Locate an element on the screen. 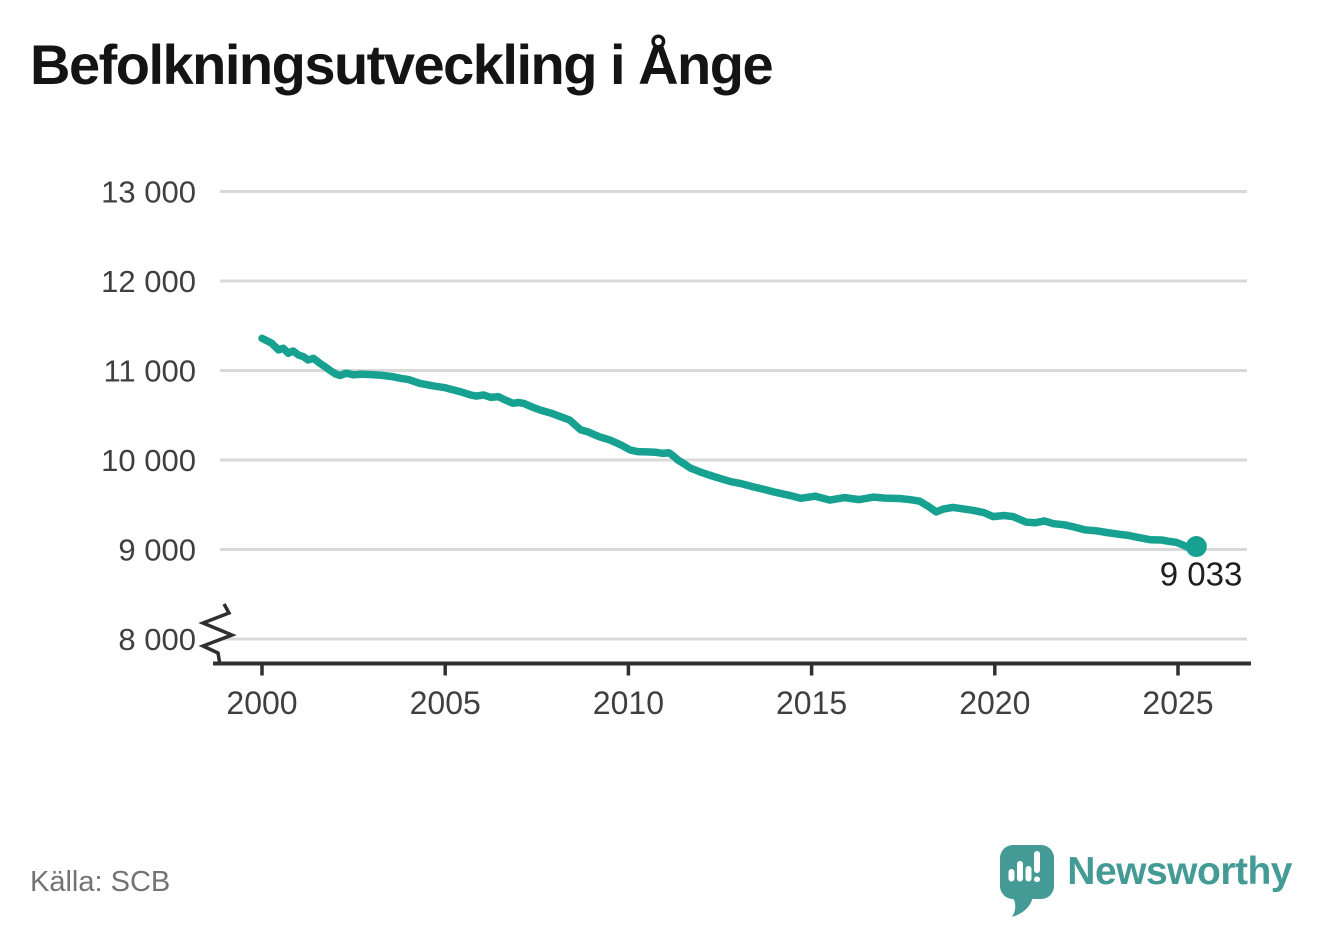 The height and width of the screenshot is (939, 1322). newsworthy-logo-icon is located at coordinates (1027, 881).